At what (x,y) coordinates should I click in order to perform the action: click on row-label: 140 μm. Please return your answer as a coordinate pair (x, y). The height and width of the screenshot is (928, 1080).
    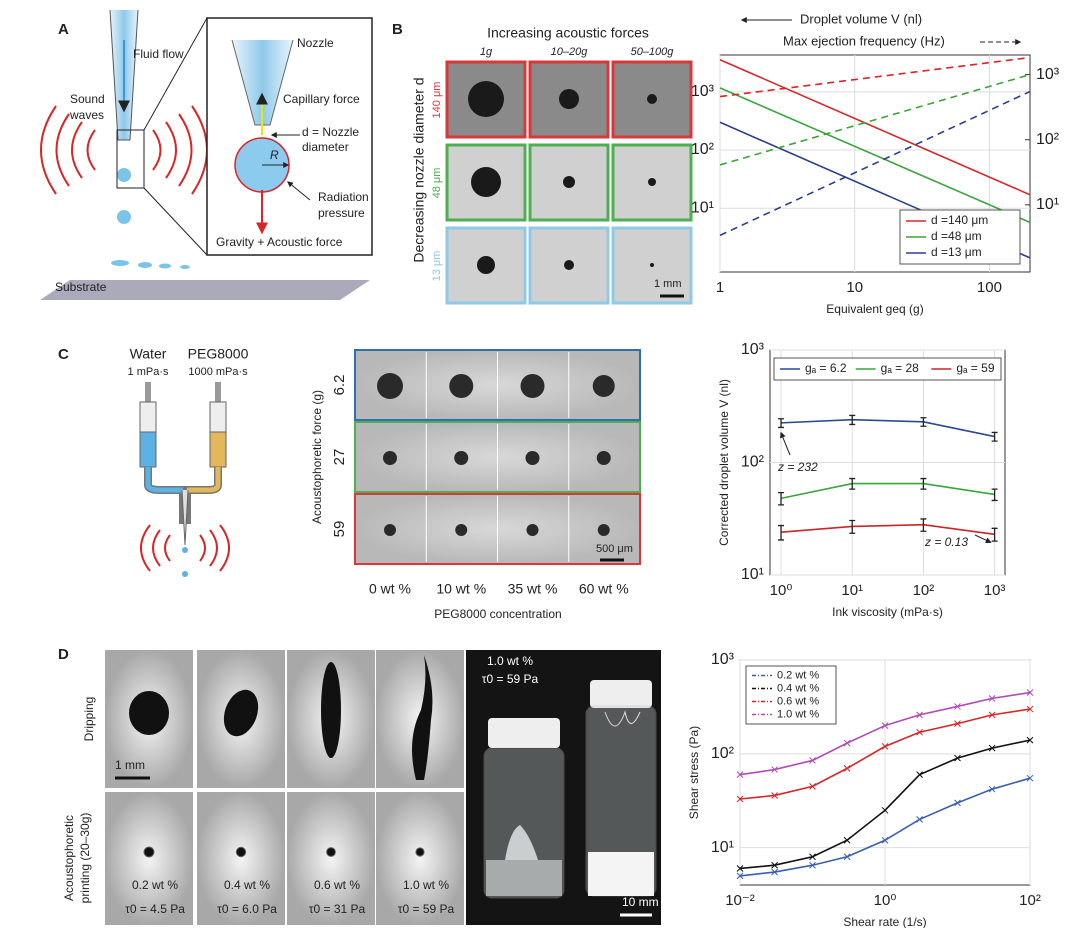
    Looking at the image, I should click on (437, 100).